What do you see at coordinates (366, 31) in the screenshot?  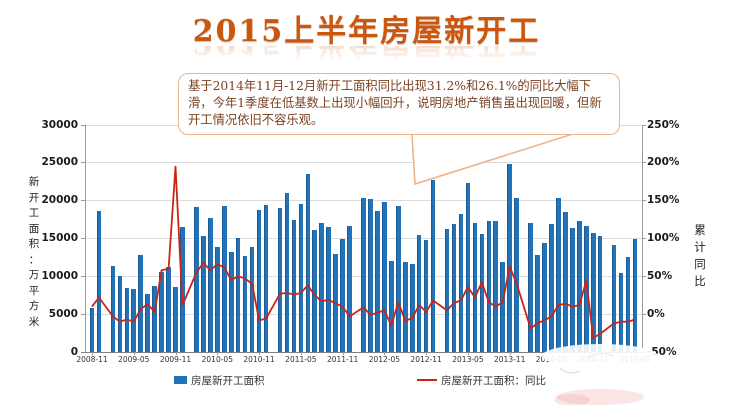 I see `page-title: 2015上半年房屋新开工` at bounding box center [366, 31].